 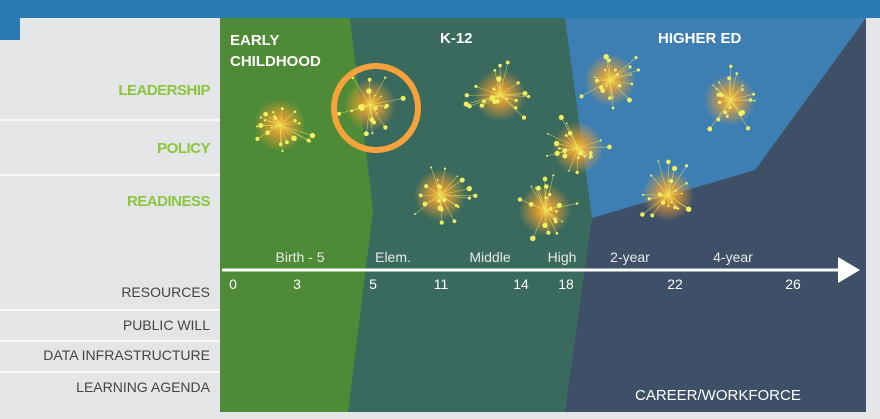 What do you see at coordinates (718, 395) in the screenshot?
I see `header: CAREER/WORKFORCE` at bounding box center [718, 395].